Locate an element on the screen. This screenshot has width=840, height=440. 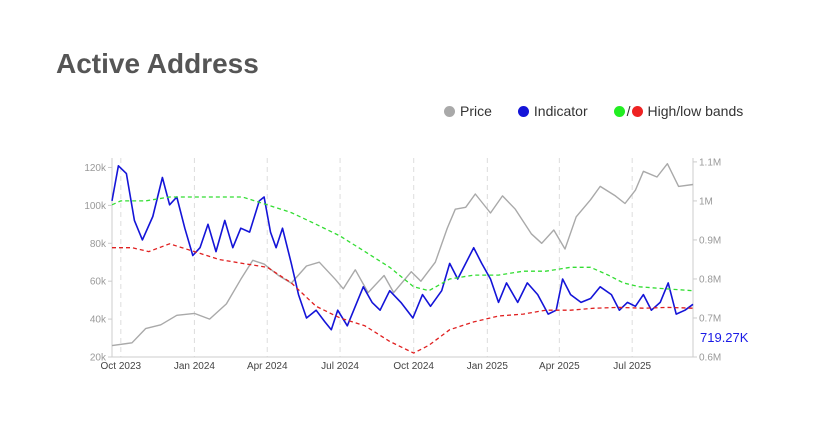
y-right-tick-label: 1M is located at coordinates (706, 201).